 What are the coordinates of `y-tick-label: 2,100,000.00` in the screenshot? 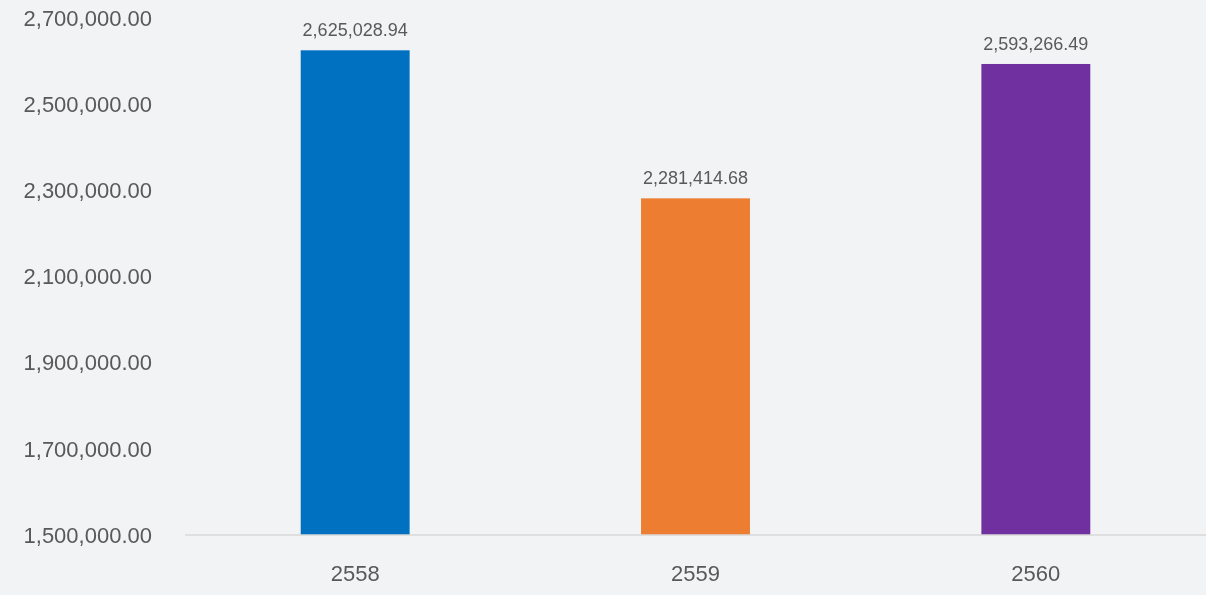 It's located at (87, 277).